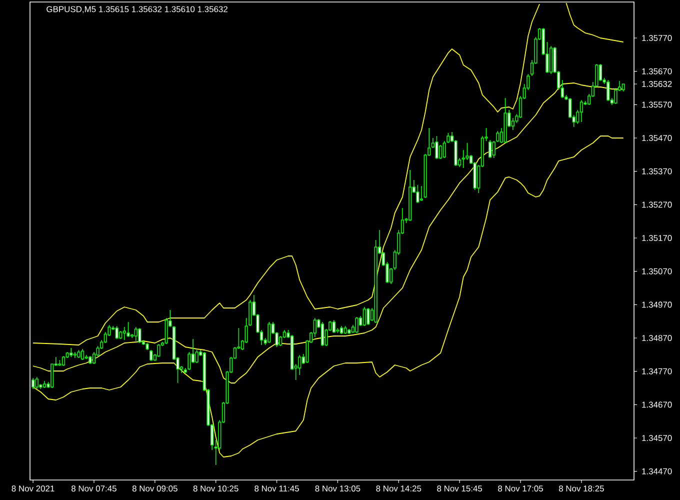 The height and width of the screenshot is (500, 680). Describe the element at coordinates (657, 105) in the screenshot. I see `y-tick-label: 1.35570` at that location.